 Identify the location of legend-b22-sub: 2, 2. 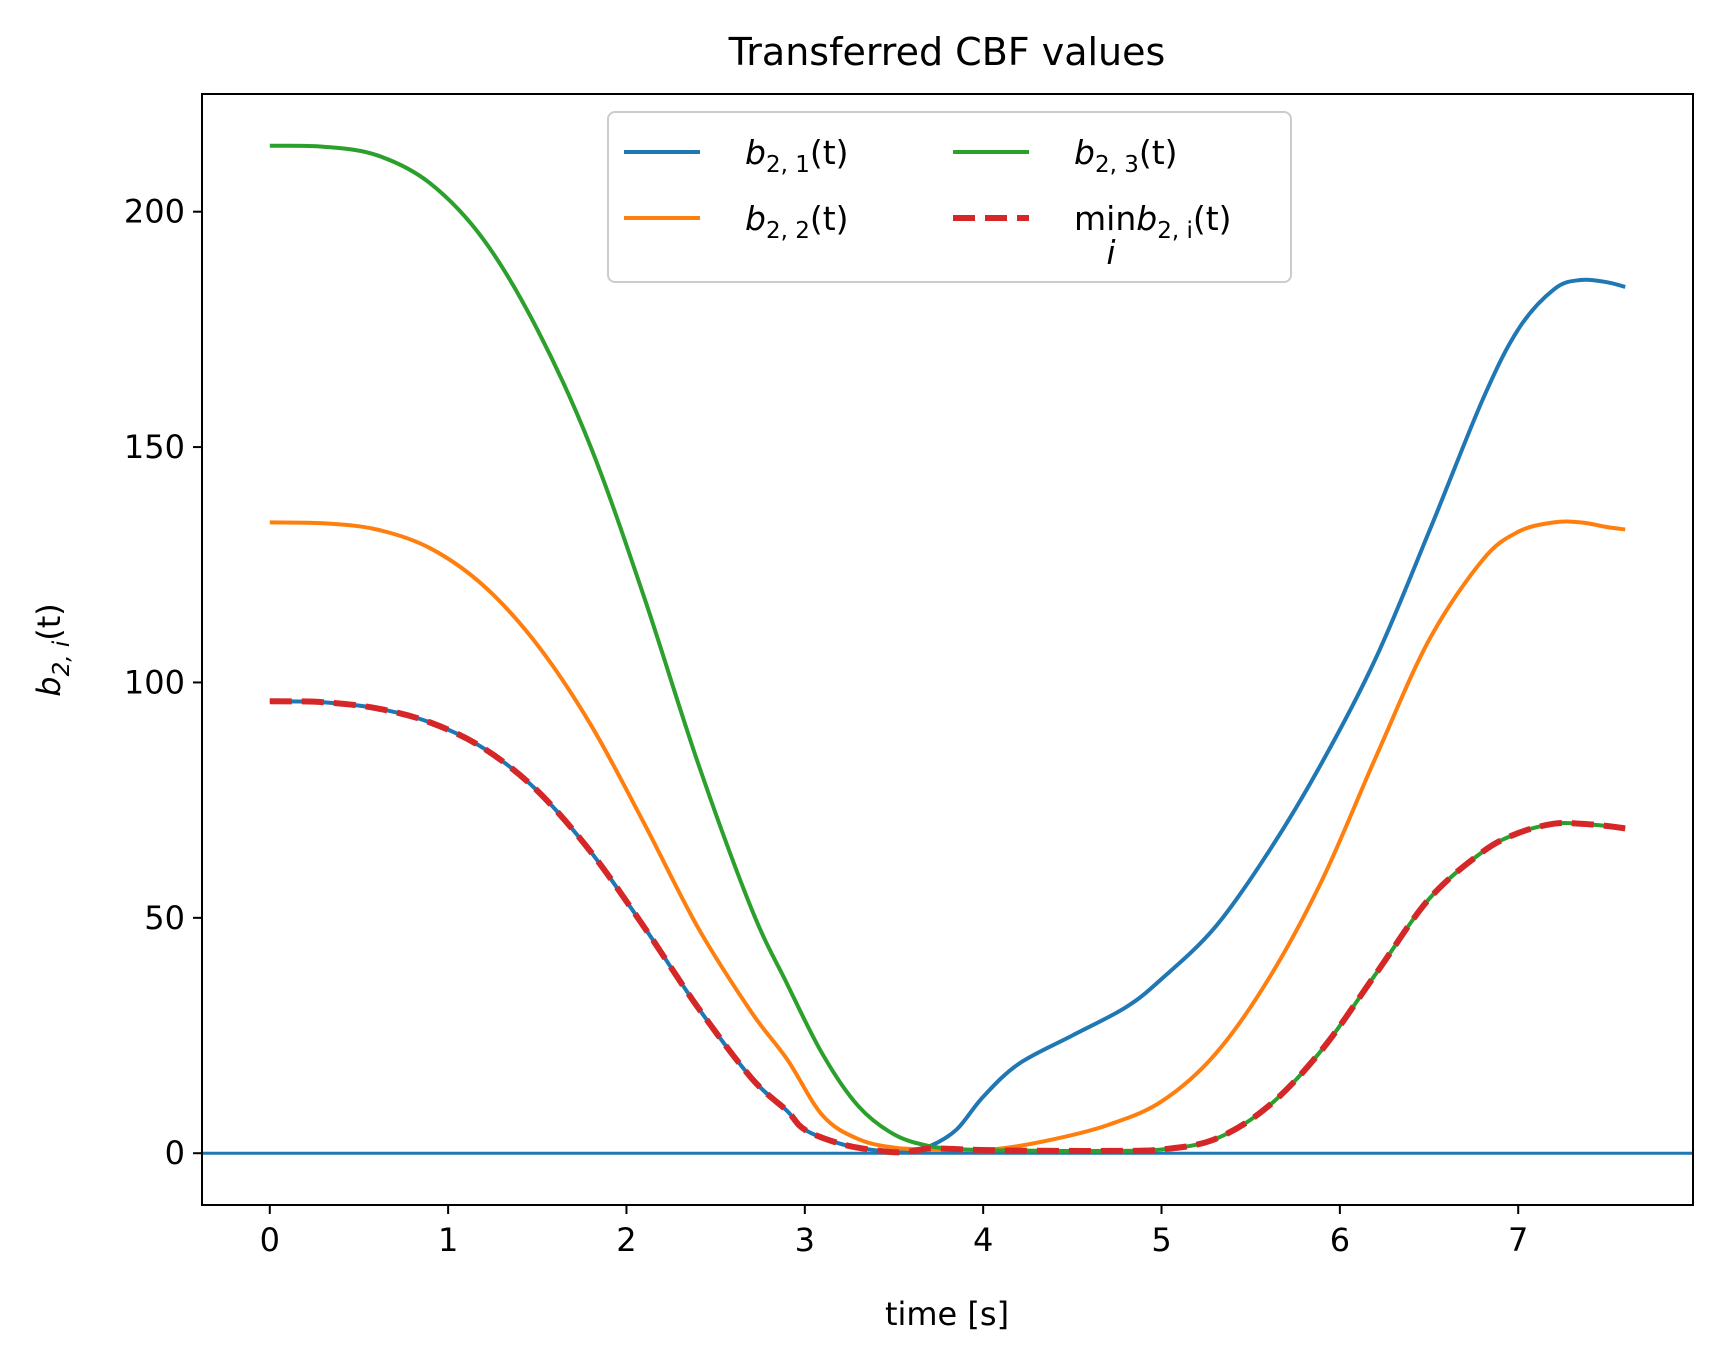
(788, 231).